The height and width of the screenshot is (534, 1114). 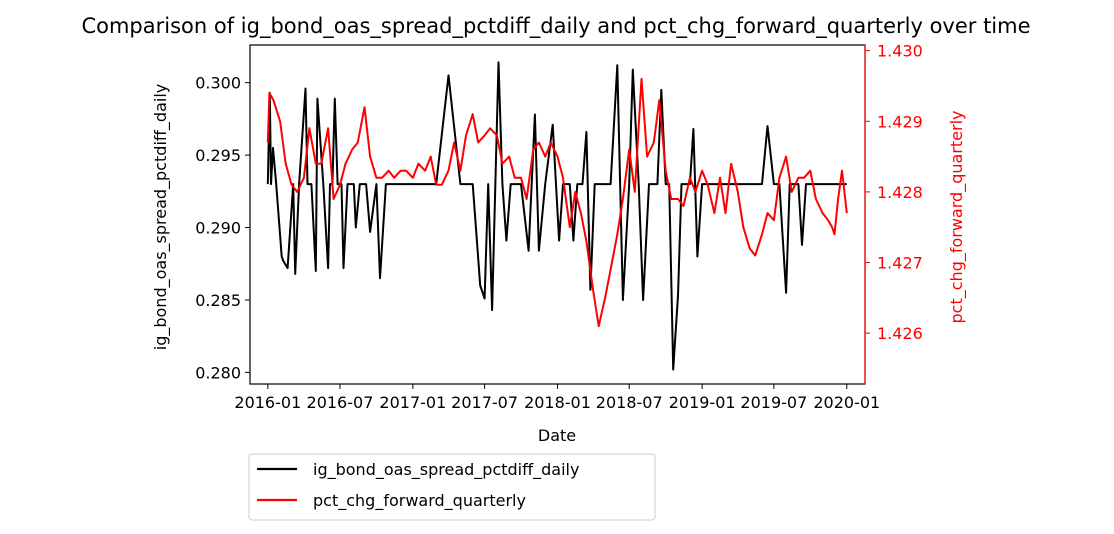 I want to click on legend-label-right-series: pct_chg_forward_quarterly, so click(x=419, y=501).